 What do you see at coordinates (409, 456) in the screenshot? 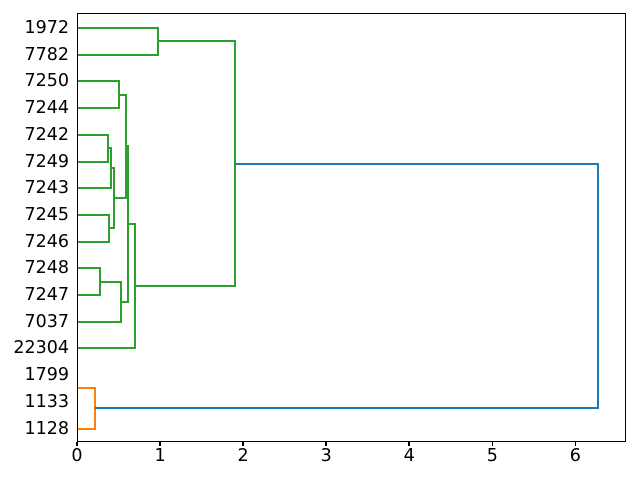
I see `x-tick-label: 4` at bounding box center [409, 456].